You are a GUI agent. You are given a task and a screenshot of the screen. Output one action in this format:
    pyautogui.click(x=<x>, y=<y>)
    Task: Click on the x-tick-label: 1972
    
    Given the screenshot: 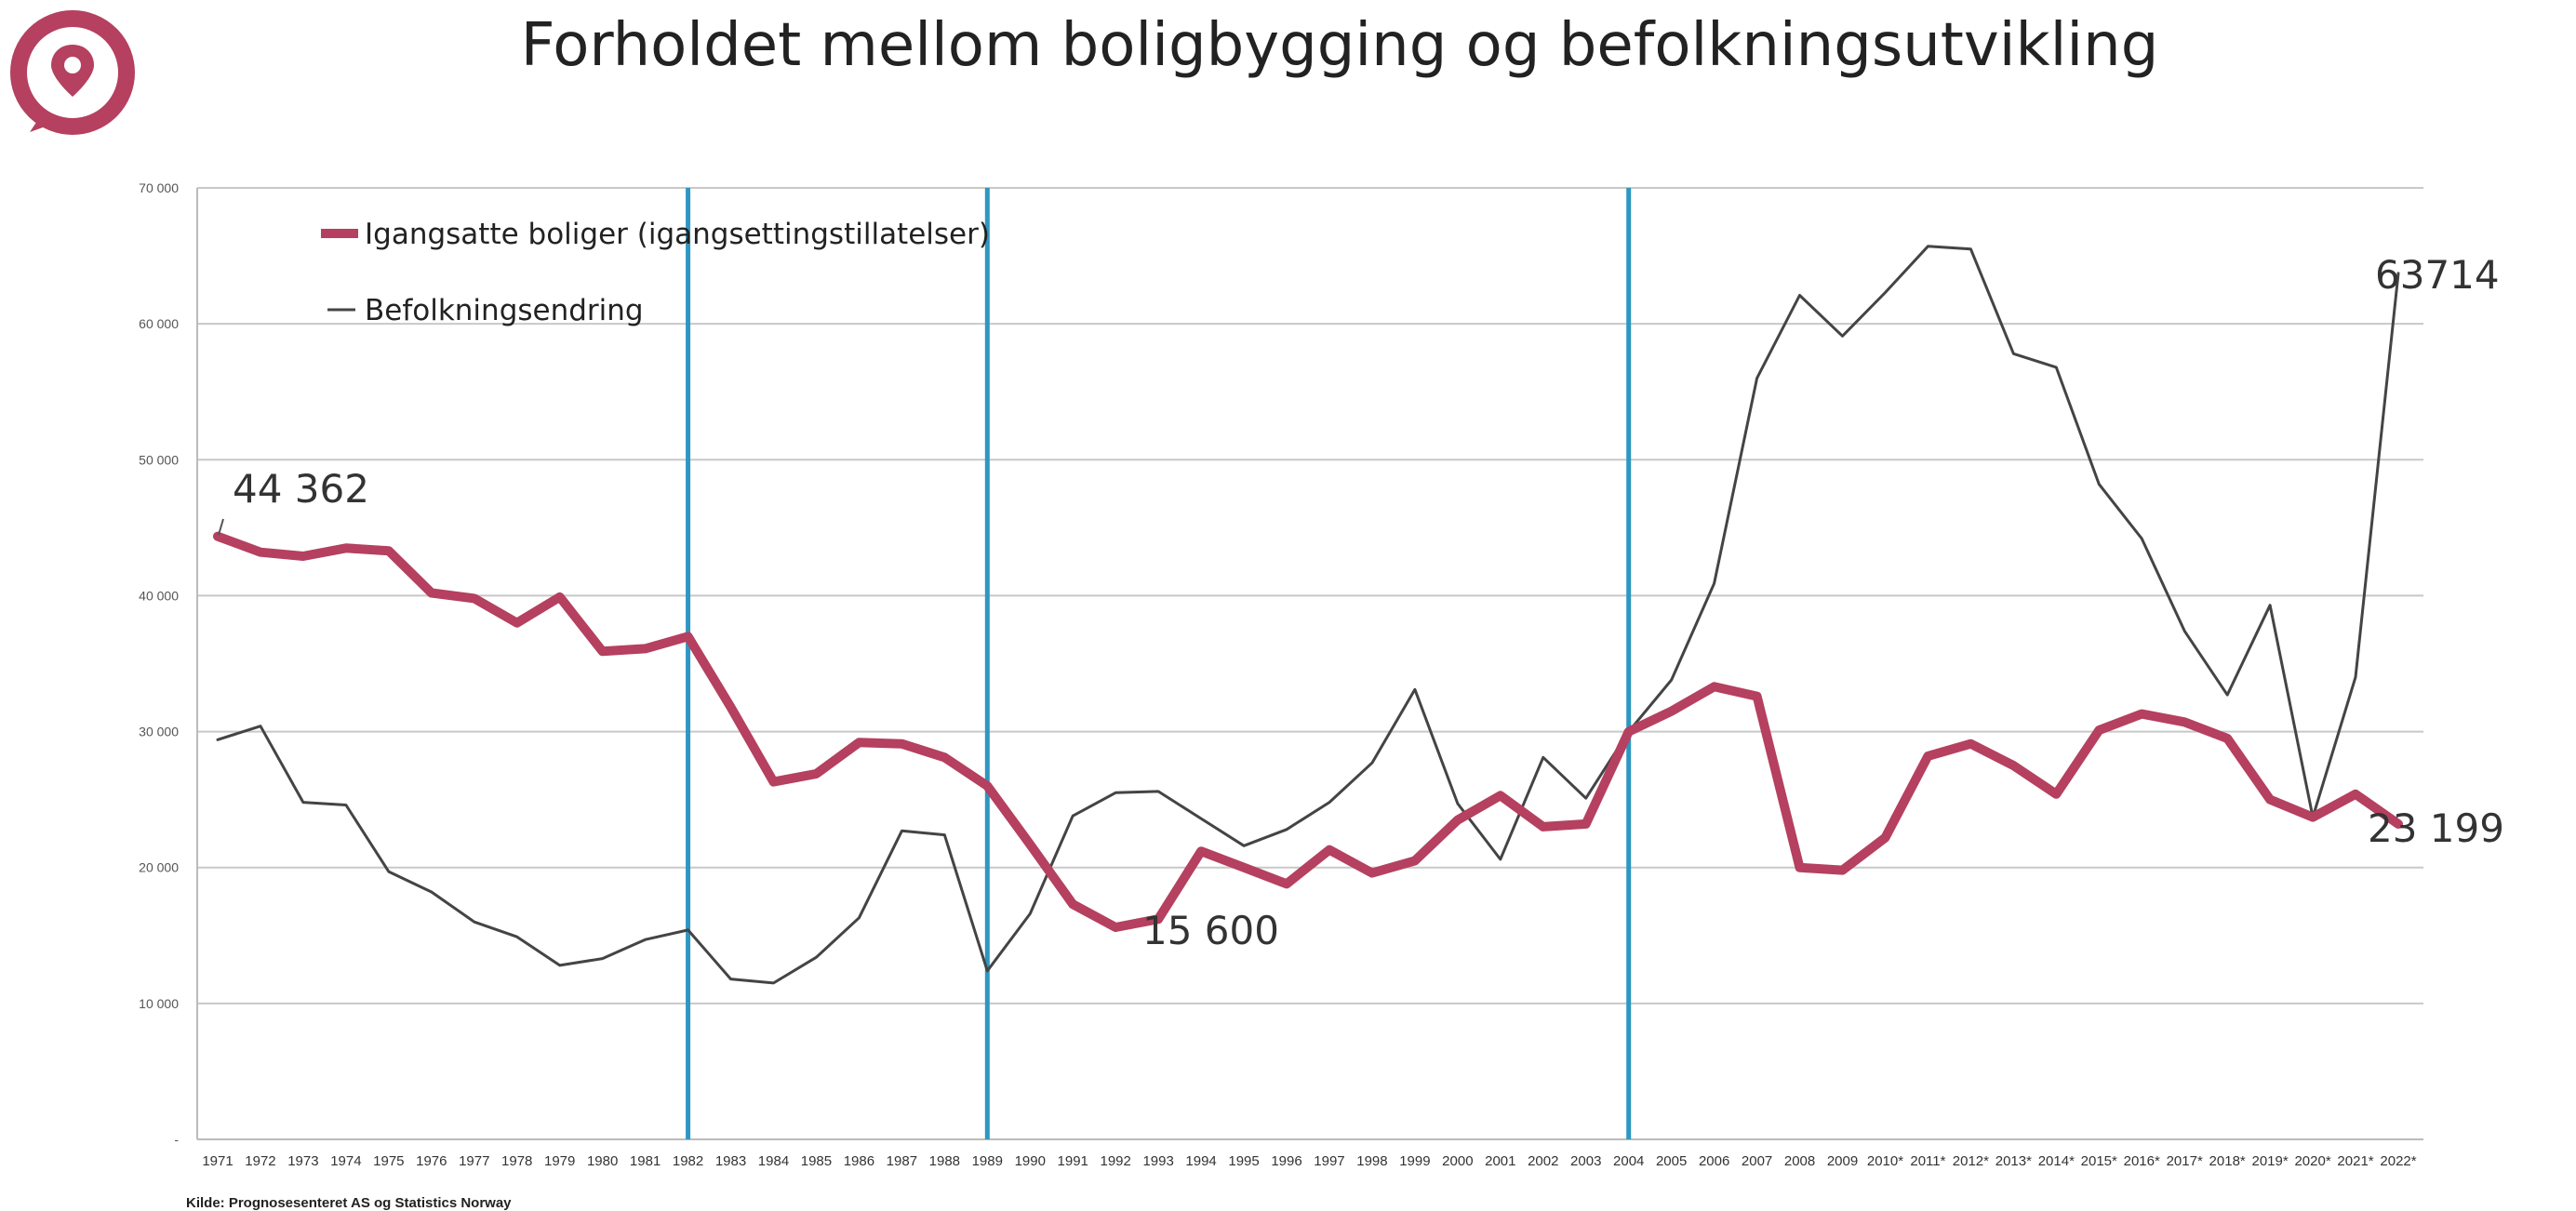 What is the action you would take?
    pyautogui.click(x=260, y=1161)
    